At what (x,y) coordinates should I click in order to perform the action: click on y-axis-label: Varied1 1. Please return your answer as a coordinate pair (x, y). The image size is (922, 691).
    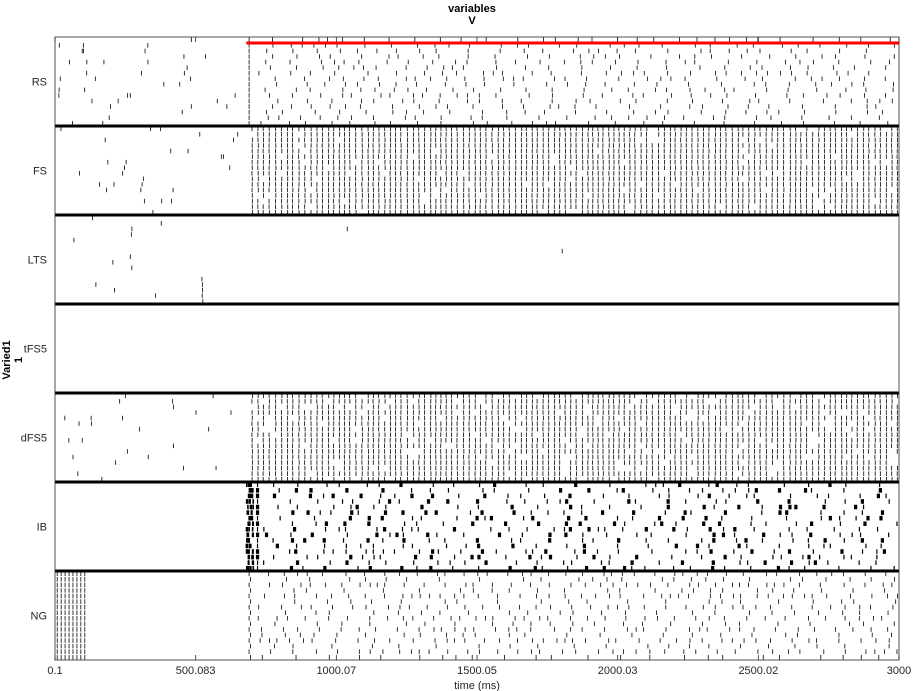
    Looking at the image, I should click on (13, 359).